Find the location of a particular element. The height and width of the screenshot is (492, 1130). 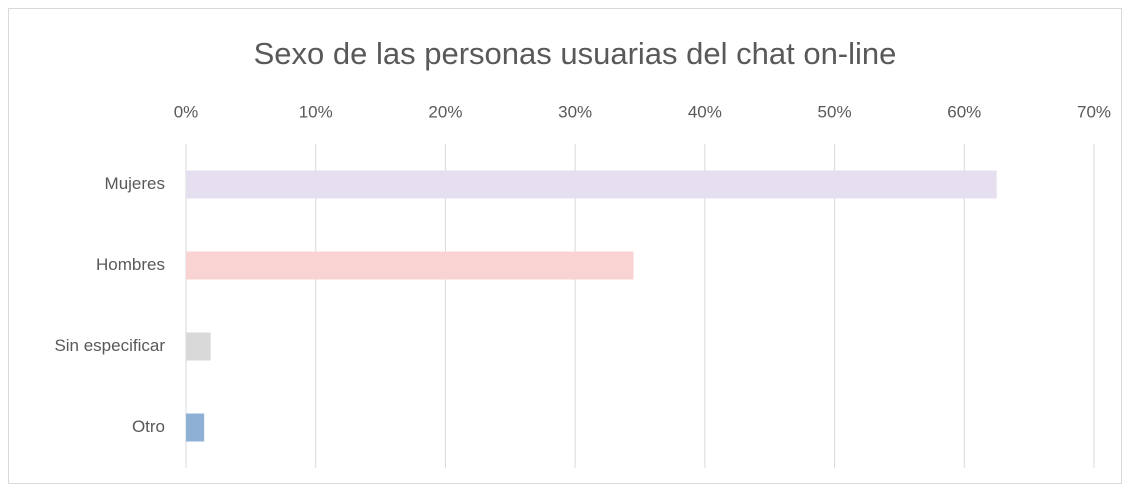

x-tick-label: 60% is located at coordinates (964, 111).